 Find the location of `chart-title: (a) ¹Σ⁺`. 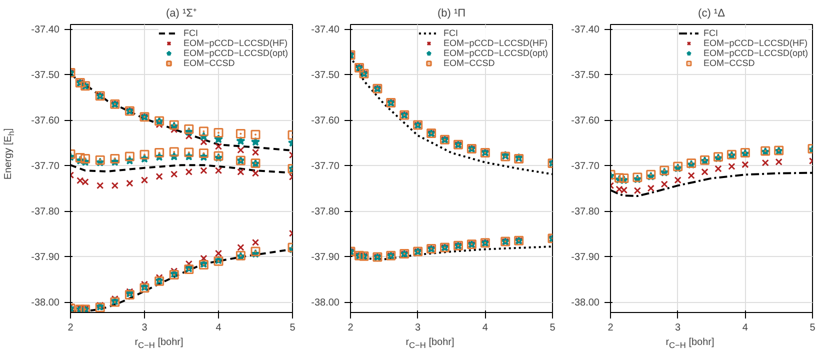

chart-title: (a) ¹Σ⁺ is located at coordinates (181, 14).